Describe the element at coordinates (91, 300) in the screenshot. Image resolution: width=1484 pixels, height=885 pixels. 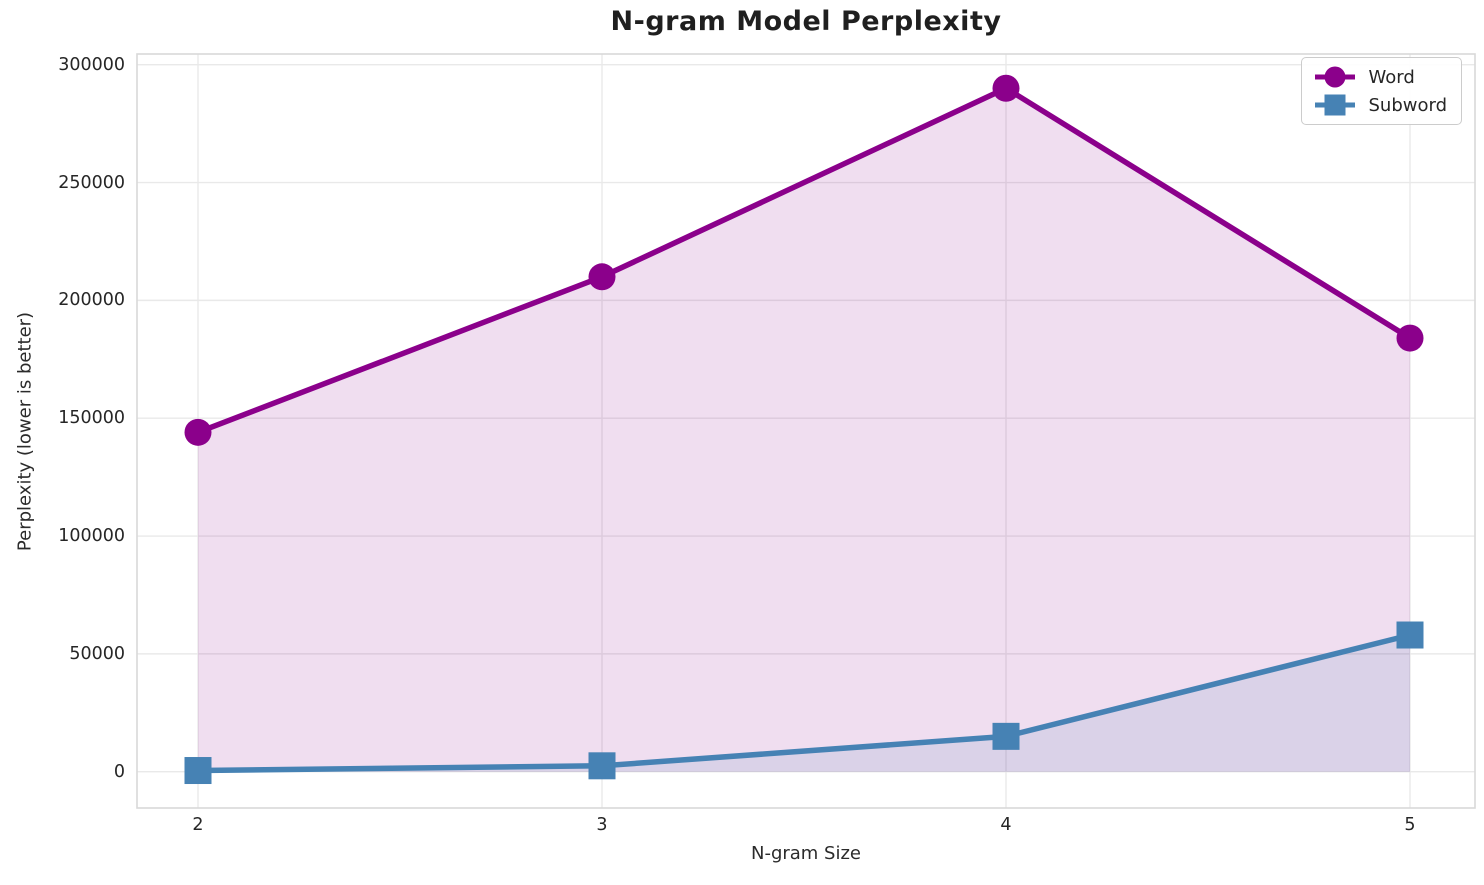
I see `y-tick-label: 200000` at that location.